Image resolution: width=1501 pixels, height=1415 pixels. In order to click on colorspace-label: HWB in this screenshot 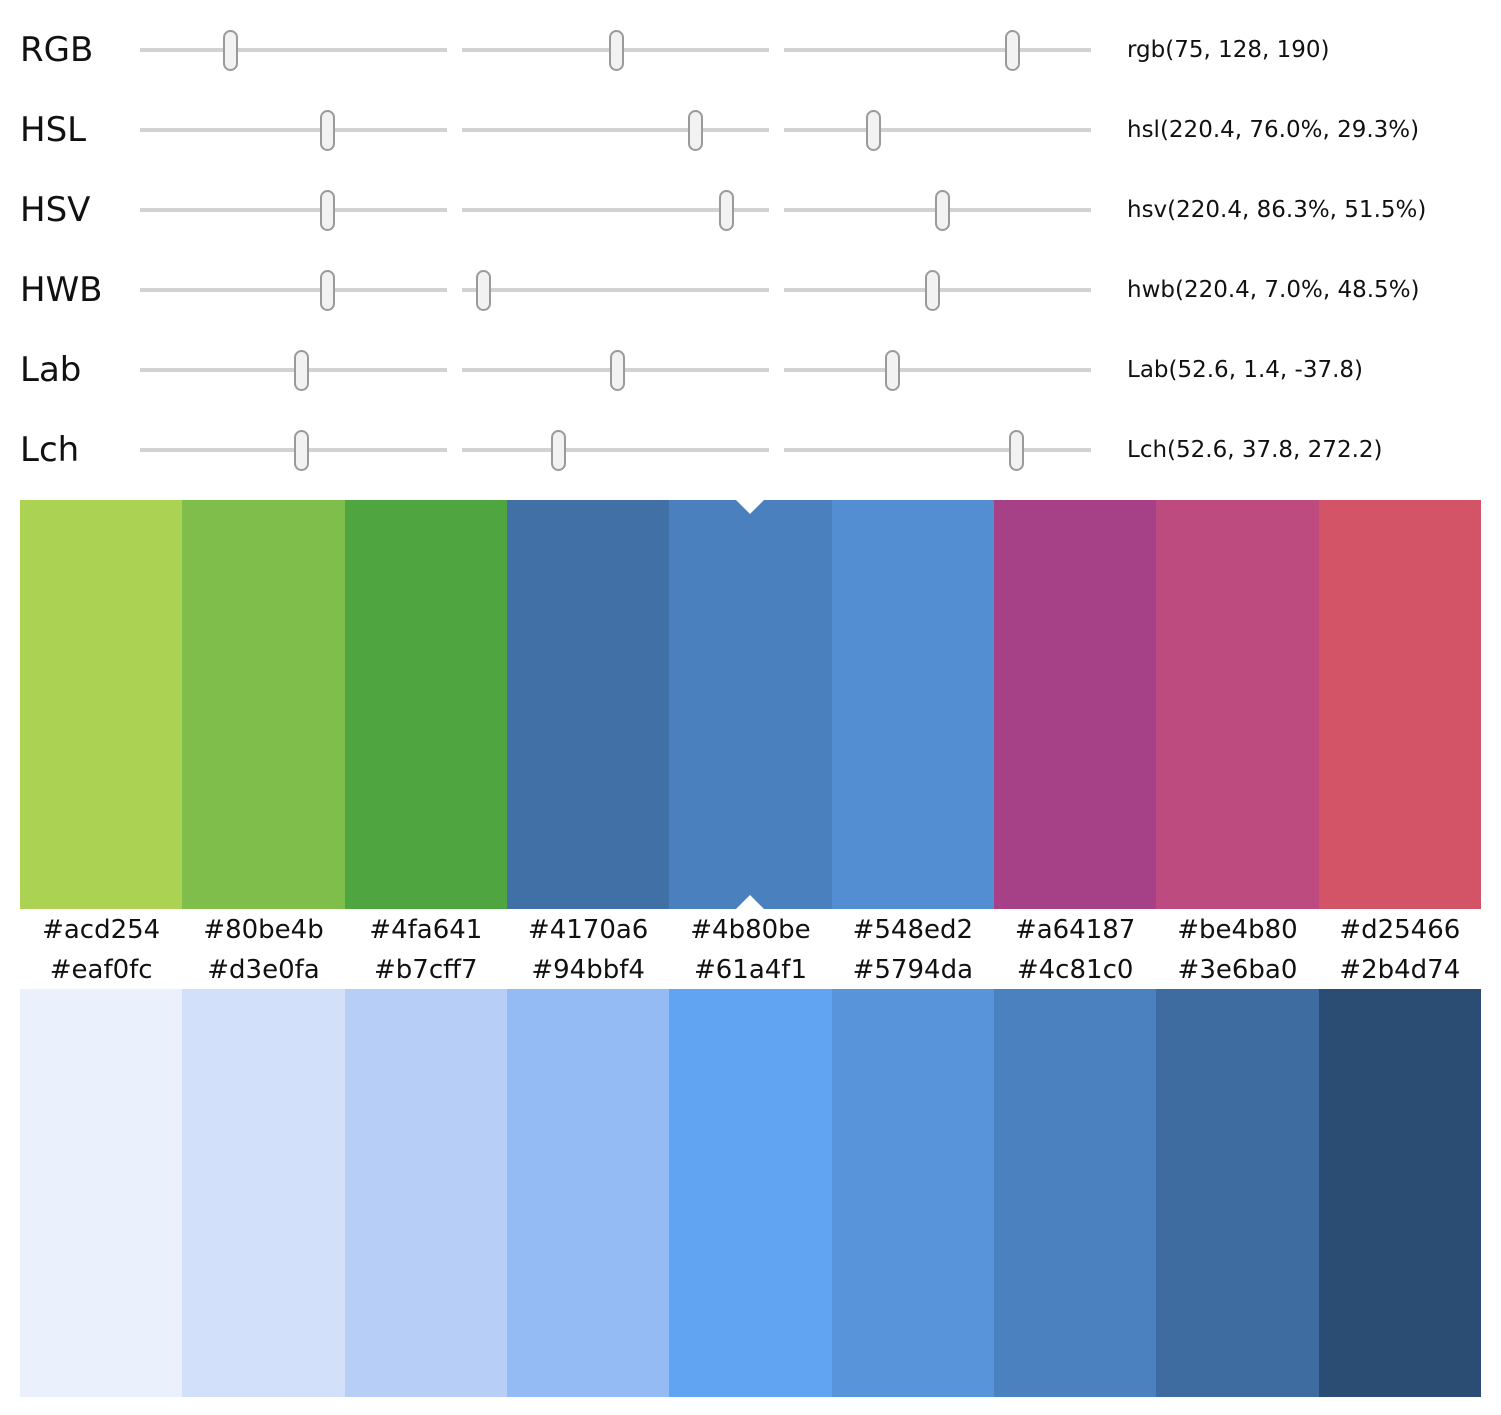, I will do `click(61, 290)`.